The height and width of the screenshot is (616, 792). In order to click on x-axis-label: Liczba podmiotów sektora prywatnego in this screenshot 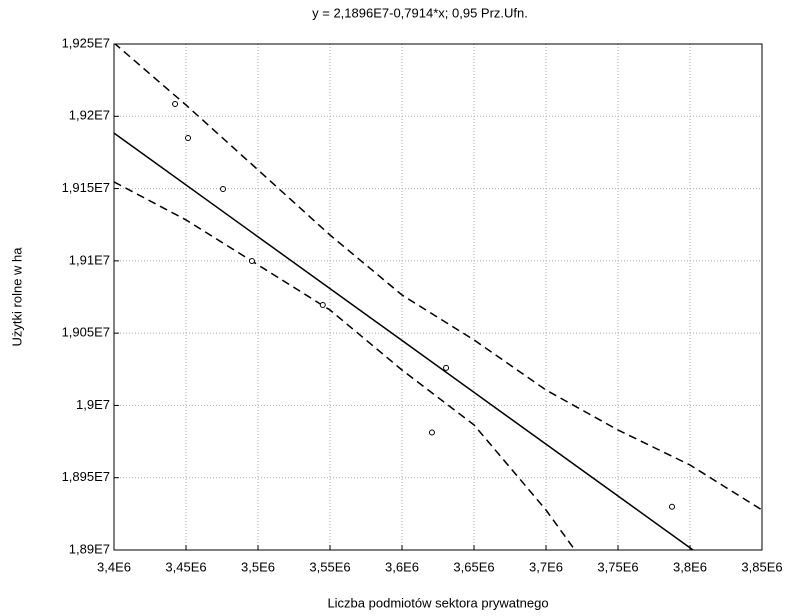, I will do `click(437, 602)`.